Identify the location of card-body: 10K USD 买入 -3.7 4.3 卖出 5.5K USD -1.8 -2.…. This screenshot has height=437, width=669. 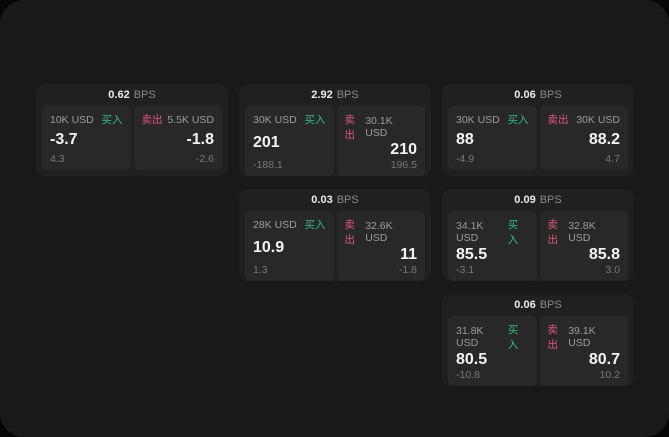
(132, 138).